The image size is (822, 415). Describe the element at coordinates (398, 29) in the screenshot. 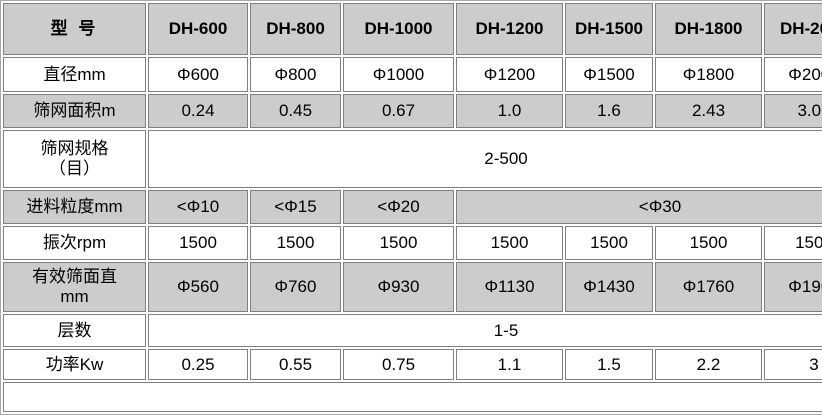

I see `header-model-dh1000: DH-1000` at that location.